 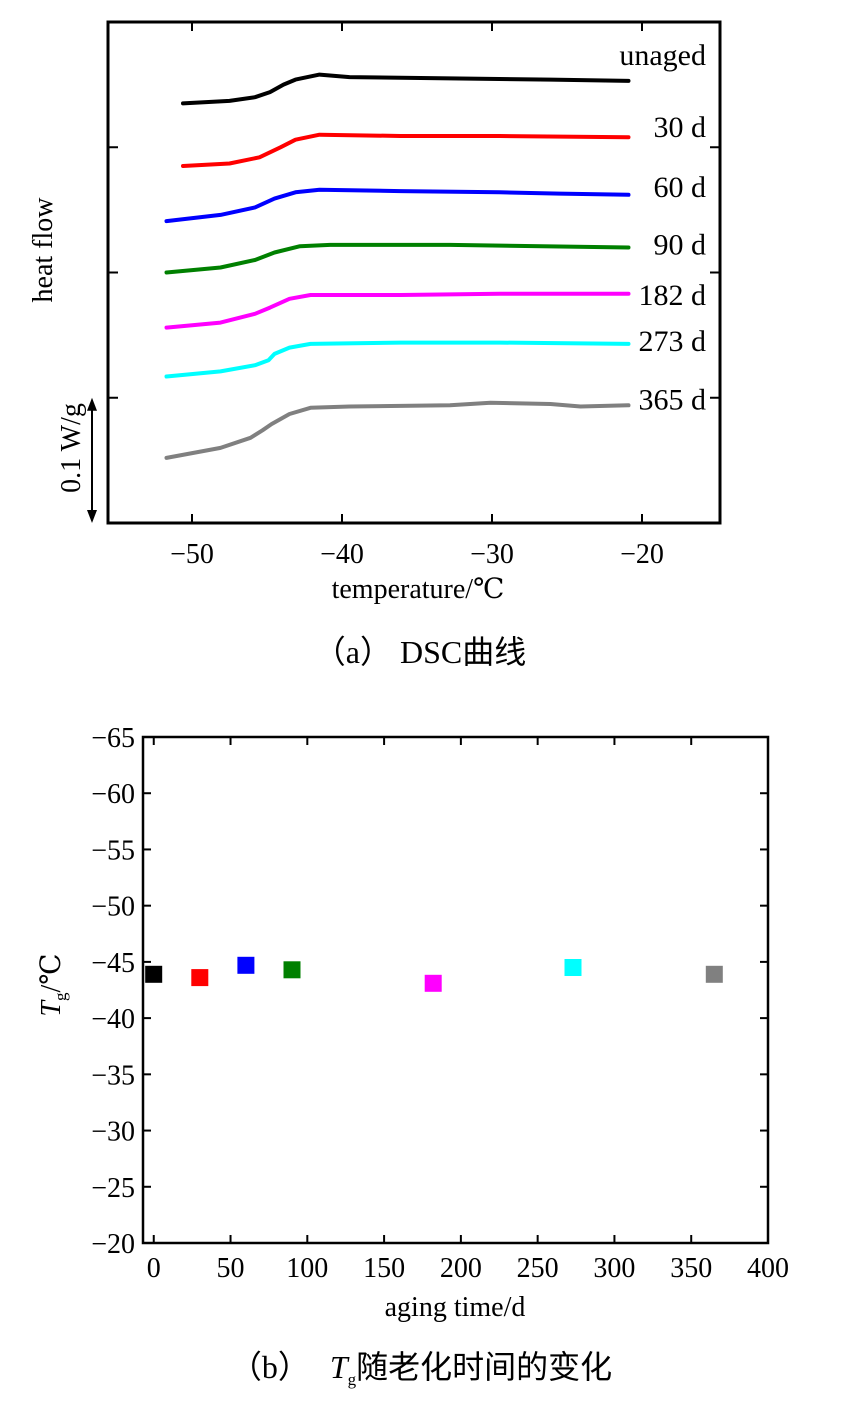 What do you see at coordinates (92, 516) in the screenshot?
I see `arrow-down-icon` at bounding box center [92, 516].